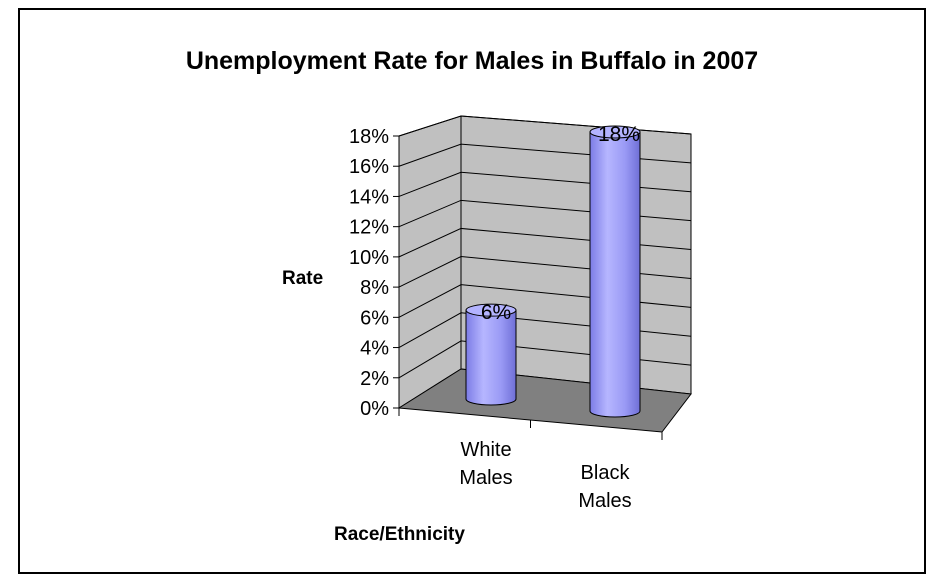 This screenshot has width=940, height=580. What do you see at coordinates (545, 475) in the screenshot?
I see `x-axis-labels: White Males Black Males` at bounding box center [545, 475].